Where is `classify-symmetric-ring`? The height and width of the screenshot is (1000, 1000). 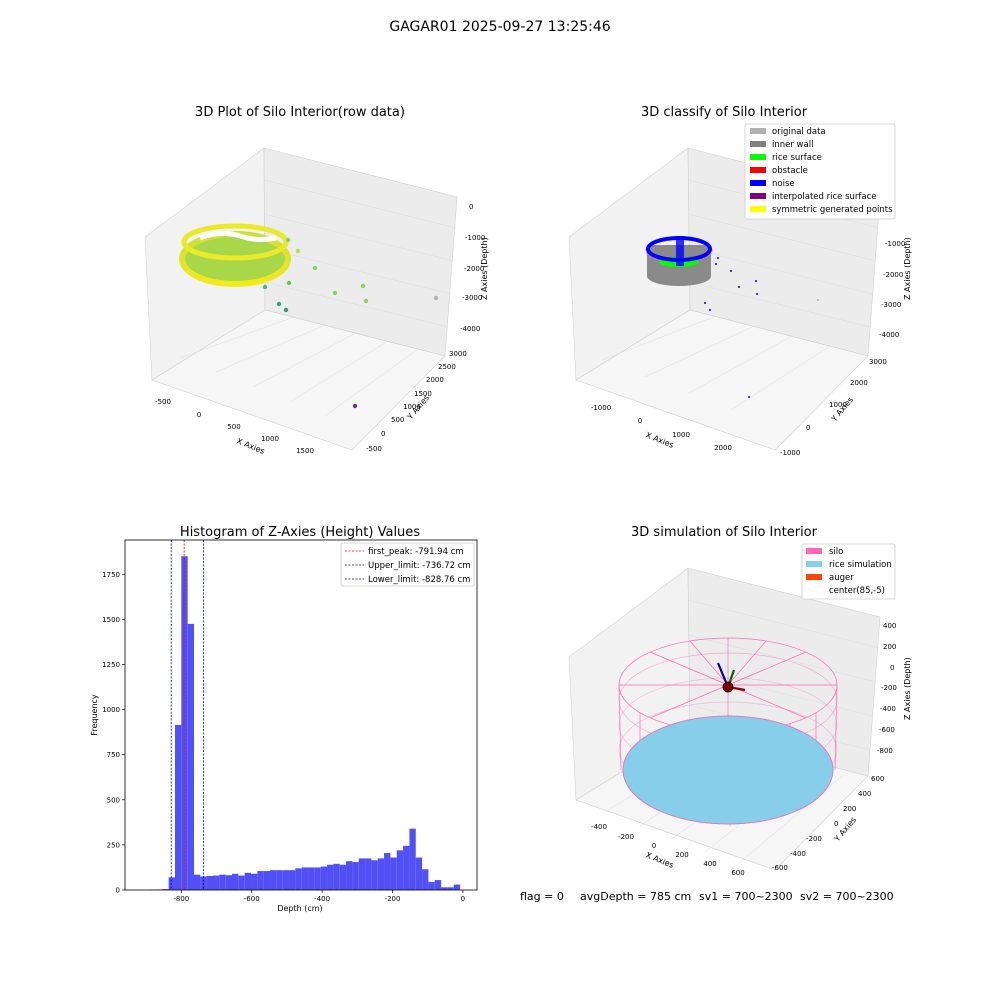
classify-symmetric-ring is located at coordinates (679, 250).